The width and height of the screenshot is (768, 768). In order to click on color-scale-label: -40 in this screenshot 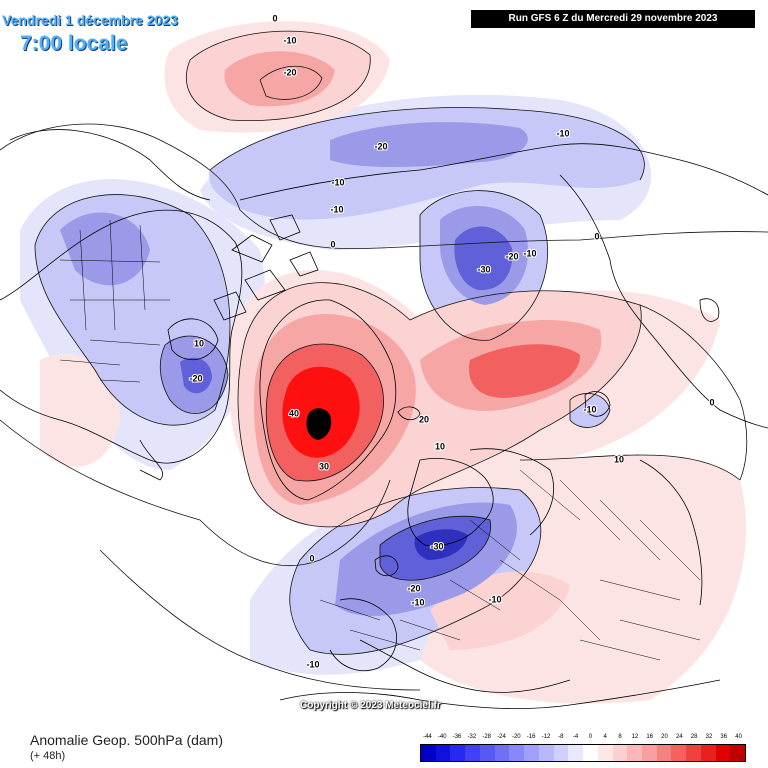, I will do `click(442, 737)`.